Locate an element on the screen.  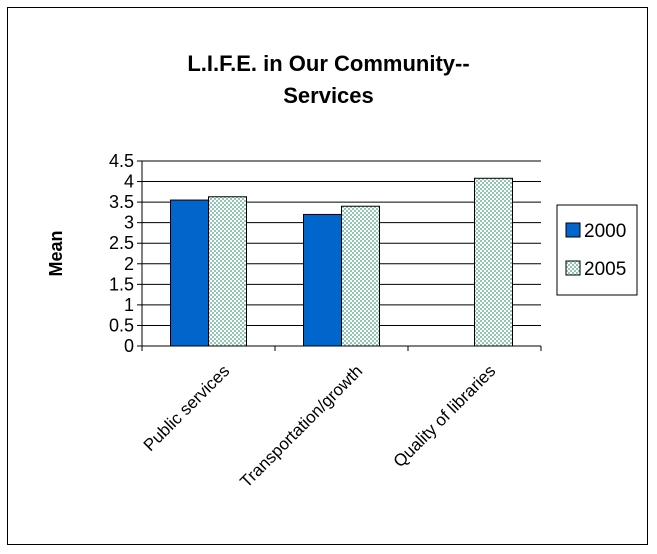
legend-swatch-2000 is located at coordinates (573, 230).